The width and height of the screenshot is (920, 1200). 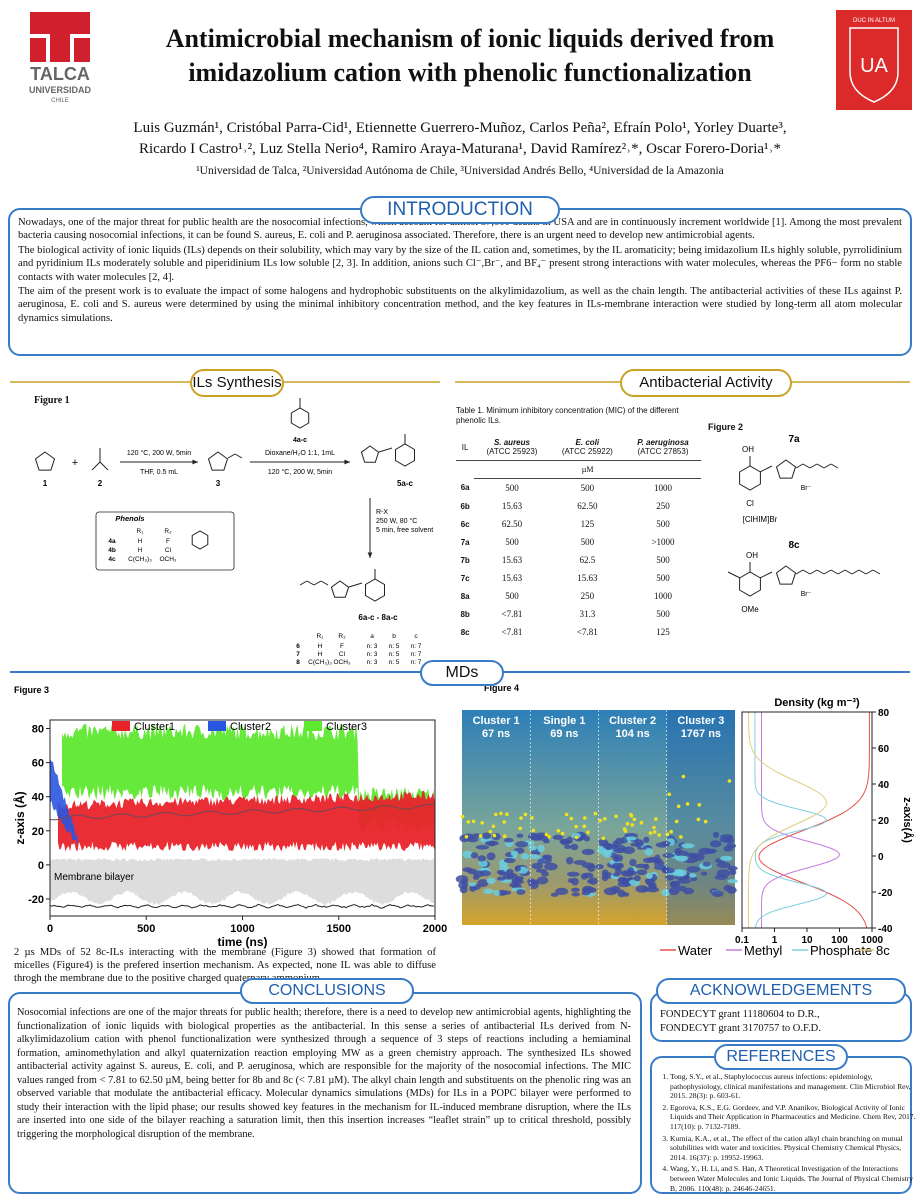 What do you see at coordinates (806, 594) in the screenshot?
I see `scheme-label: Br⁻` at bounding box center [806, 594].